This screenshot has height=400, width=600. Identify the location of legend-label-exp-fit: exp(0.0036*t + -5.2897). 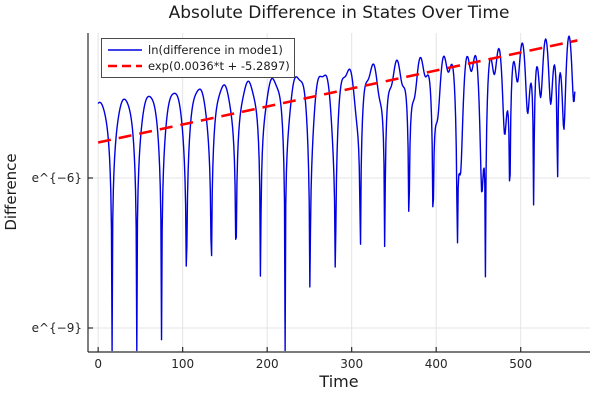
(219, 66).